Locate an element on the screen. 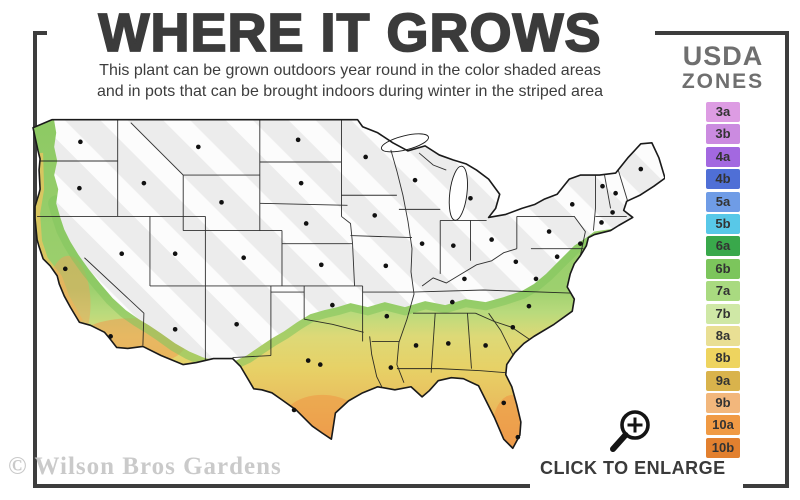 The image size is (800, 500). enlarge-label: CLICK TO ENLARGE is located at coordinates (633, 468).